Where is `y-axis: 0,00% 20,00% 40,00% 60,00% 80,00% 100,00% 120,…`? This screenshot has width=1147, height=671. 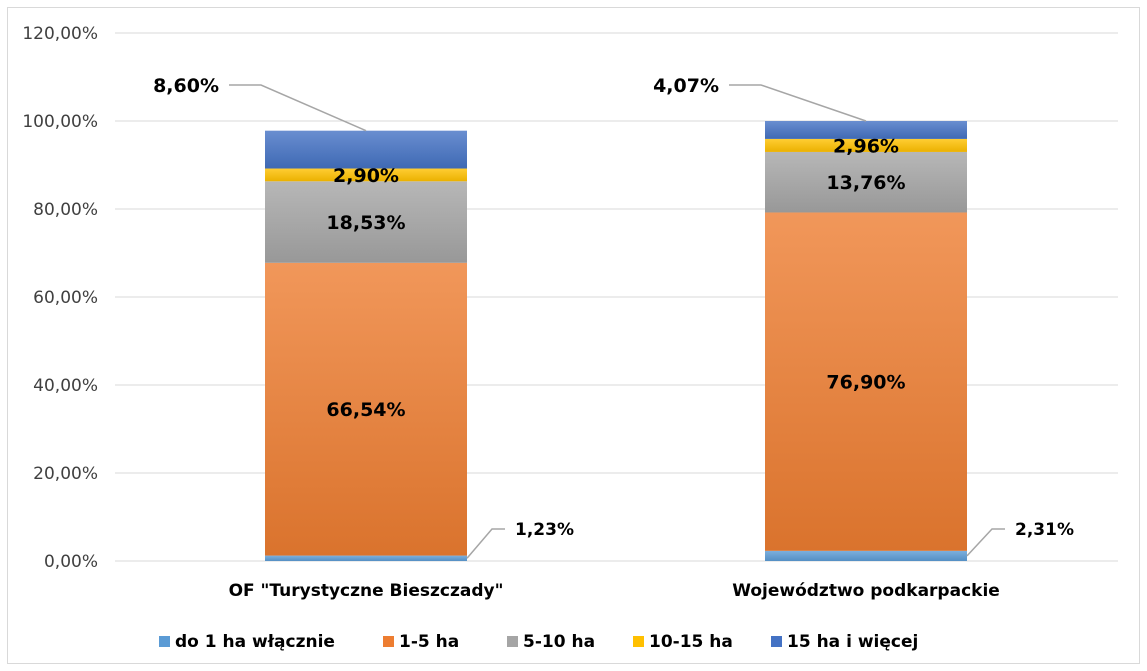 y-axis: 0,00% 20,00% 40,00% 60,00% 80,00% 100,00% 120,… is located at coordinates (60, 298).